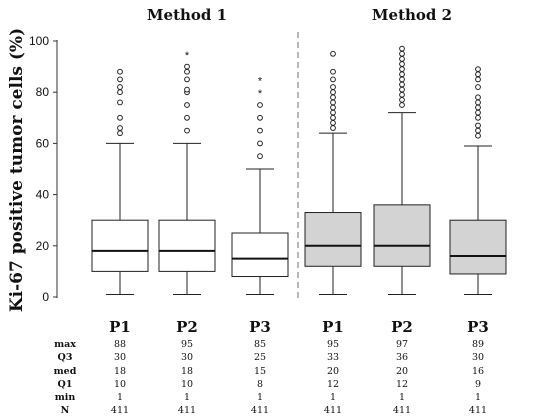  Describe the element at coordinates (260, 357) in the screenshot. I see `stats-cell: 25` at that location.